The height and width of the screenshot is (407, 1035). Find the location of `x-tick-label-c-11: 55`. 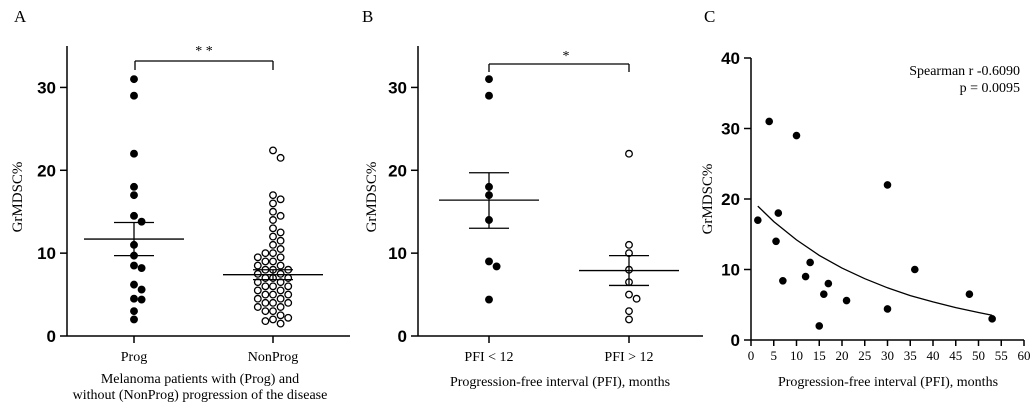

x-tick-label-c-11: 55 is located at coordinates (1001, 355).